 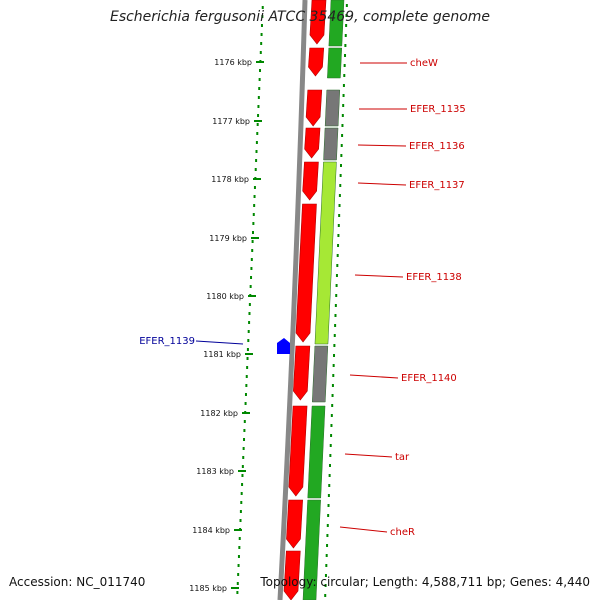 What do you see at coordinates (230, 179) in the screenshot?
I see `kbp-tick-label: 1178 kbp` at bounding box center [230, 179].